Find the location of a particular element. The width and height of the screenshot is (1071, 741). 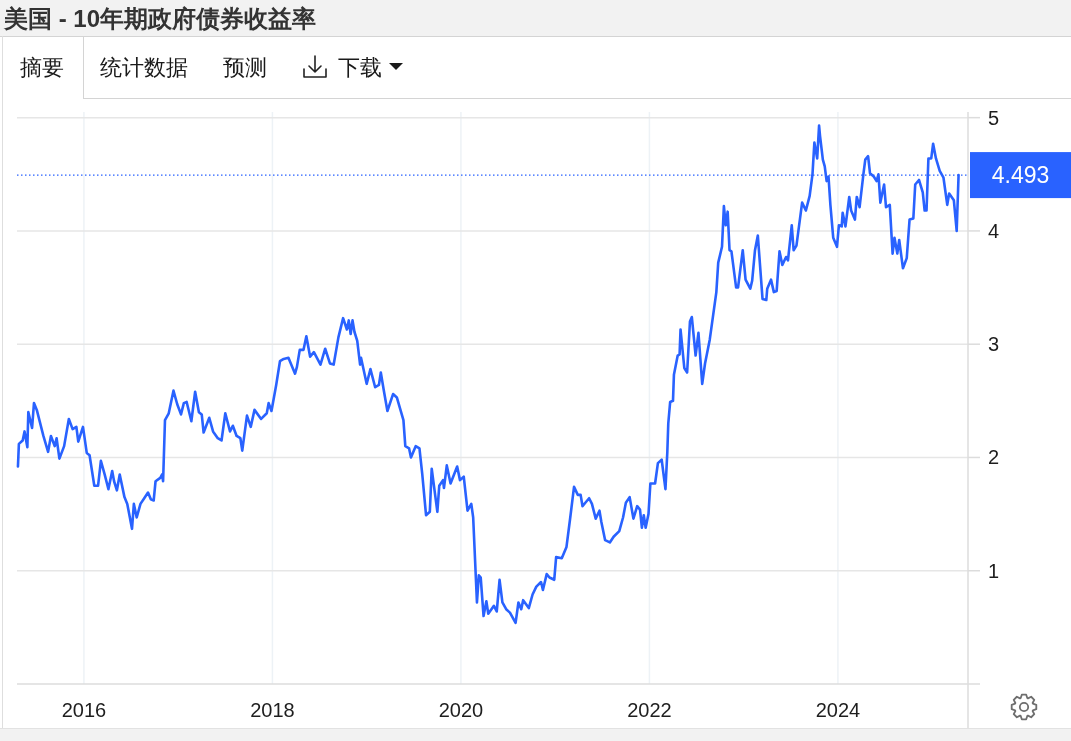

y-tick-label: 1 is located at coordinates (994, 570).